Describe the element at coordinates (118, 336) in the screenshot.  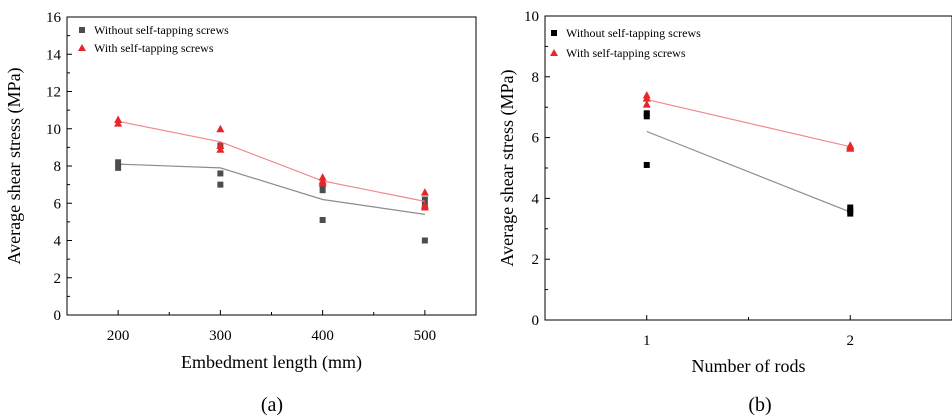
I see `x-tick-label: 200` at that location.